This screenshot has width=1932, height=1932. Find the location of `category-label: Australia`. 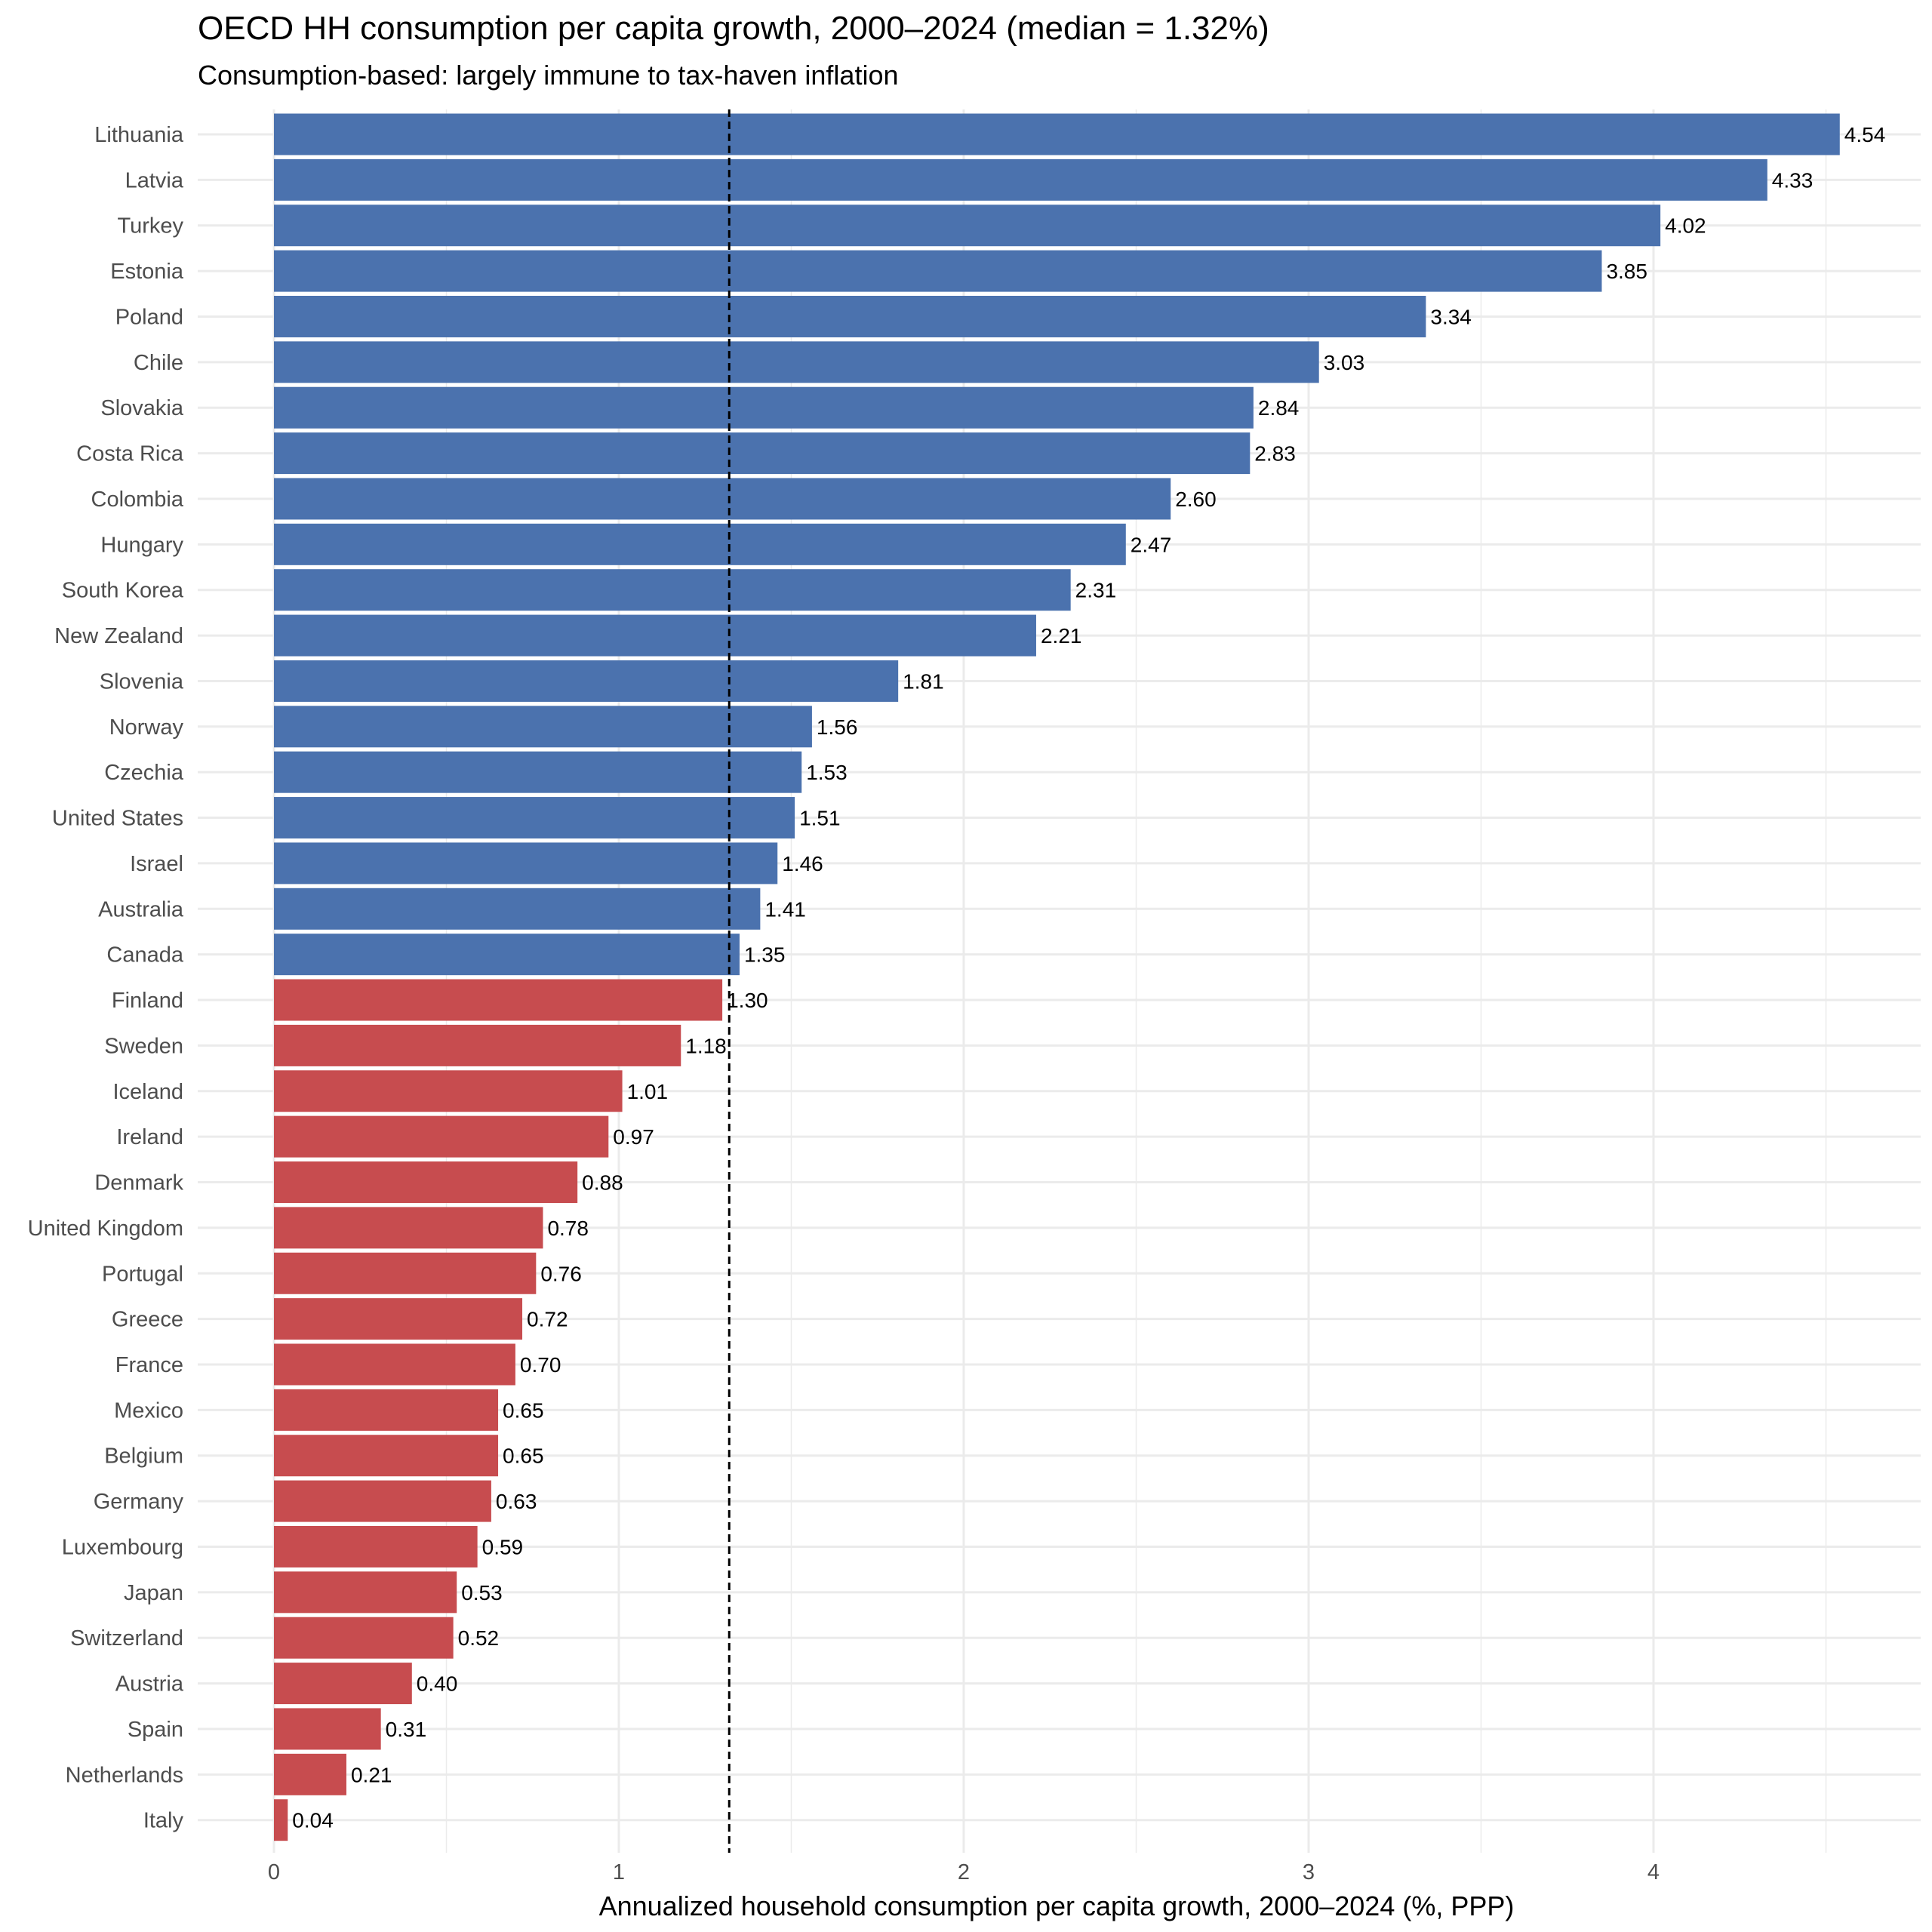

category-label: Australia is located at coordinates (141, 909).